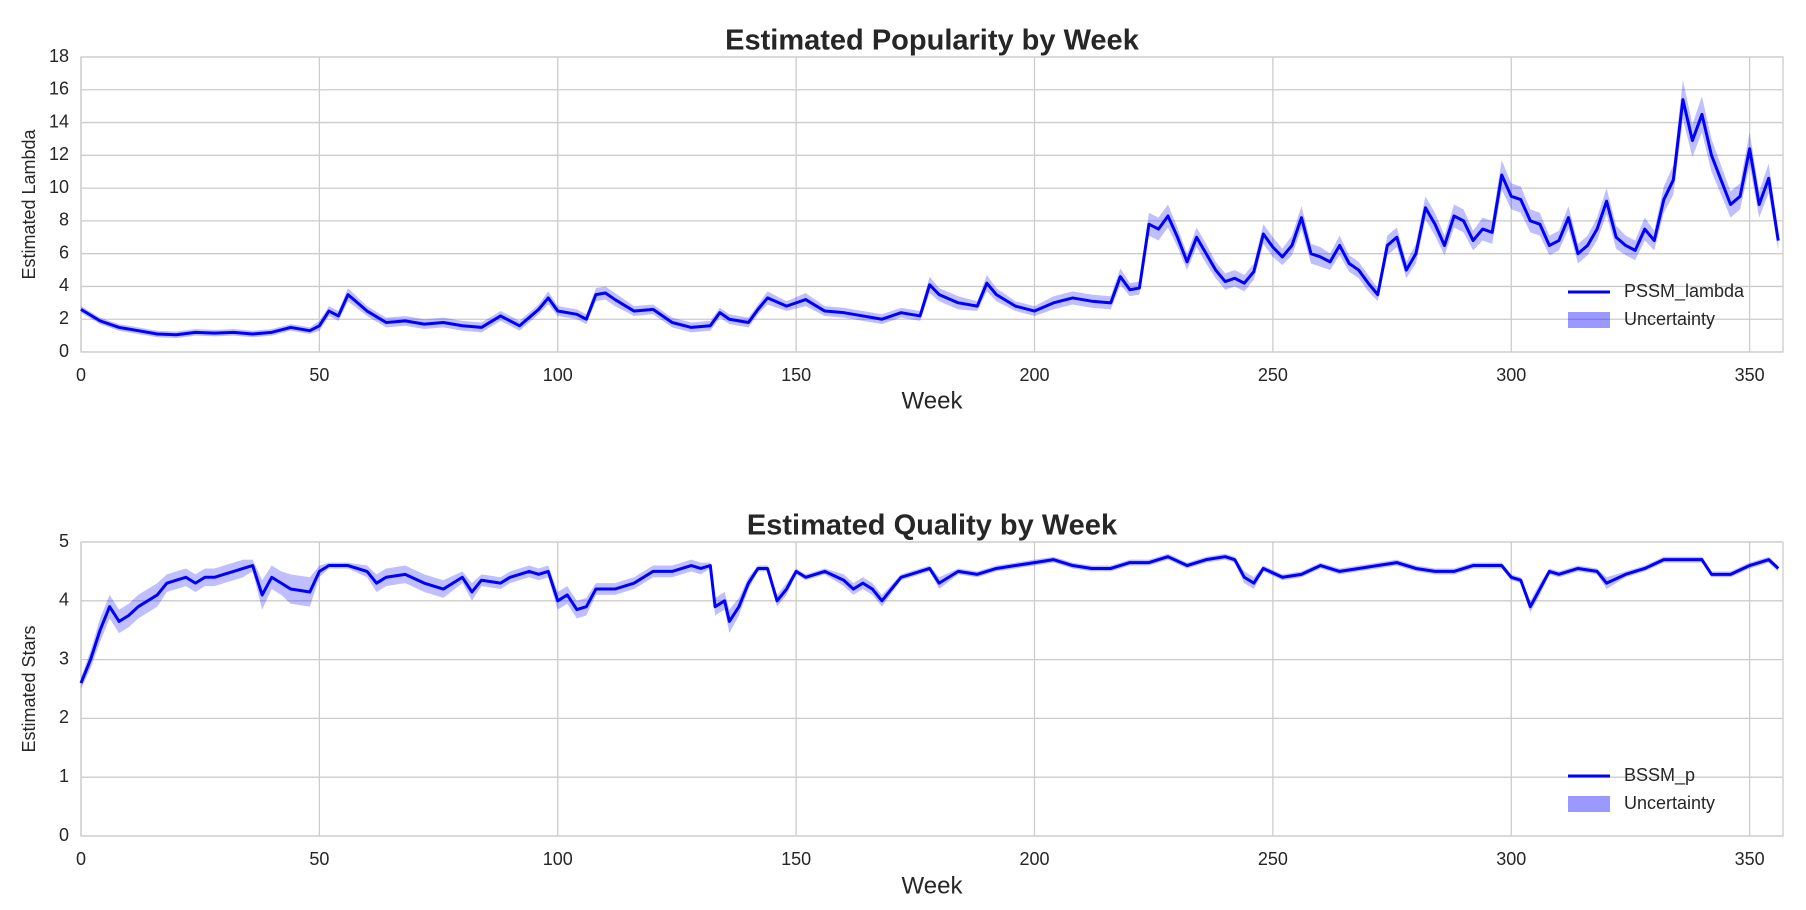 The width and height of the screenshot is (1806, 910). I want to click on y-tick-label: 1, so click(64, 776).